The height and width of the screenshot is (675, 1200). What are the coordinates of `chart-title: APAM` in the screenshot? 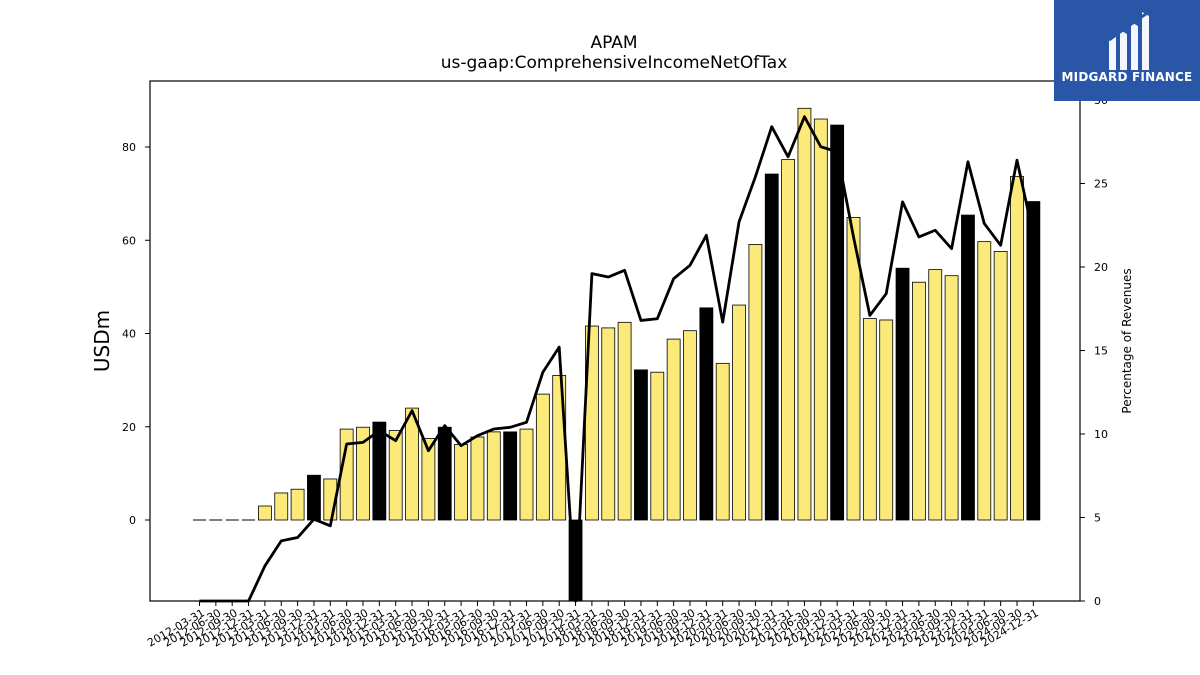 It's located at (613, 43).